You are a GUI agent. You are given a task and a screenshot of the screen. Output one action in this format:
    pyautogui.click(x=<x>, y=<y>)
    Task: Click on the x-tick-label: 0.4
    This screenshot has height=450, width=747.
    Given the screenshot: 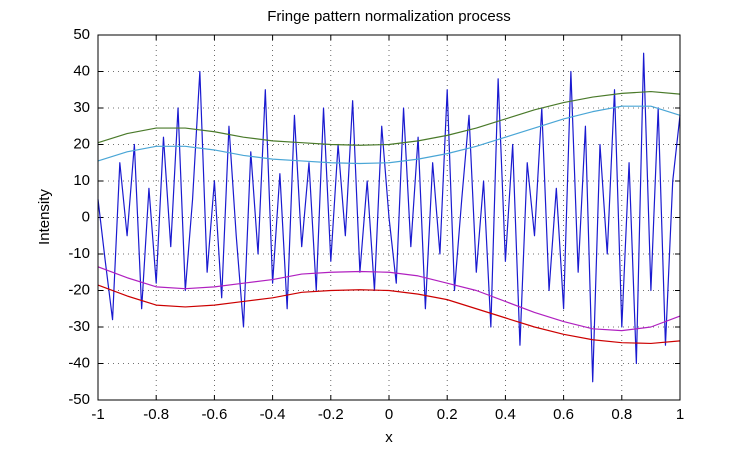 What is the action you would take?
    pyautogui.click(x=505, y=414)
    